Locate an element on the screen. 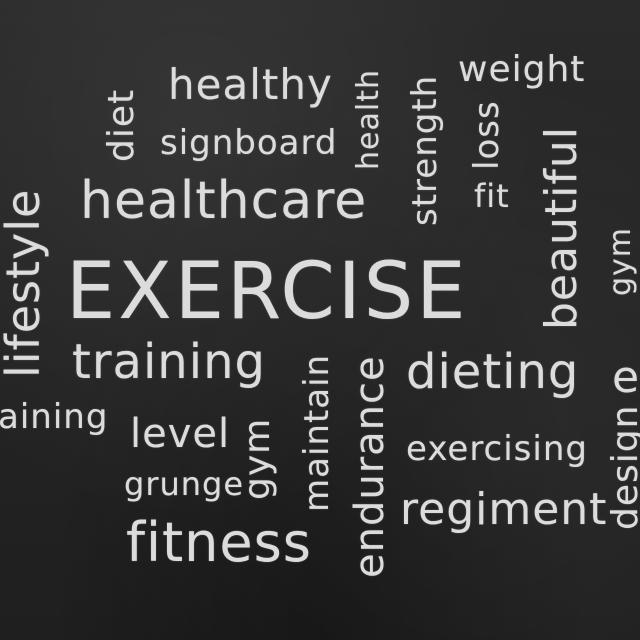 The image size is (640, 640). word-training-partial: aining is located at coordinates (54, 417).